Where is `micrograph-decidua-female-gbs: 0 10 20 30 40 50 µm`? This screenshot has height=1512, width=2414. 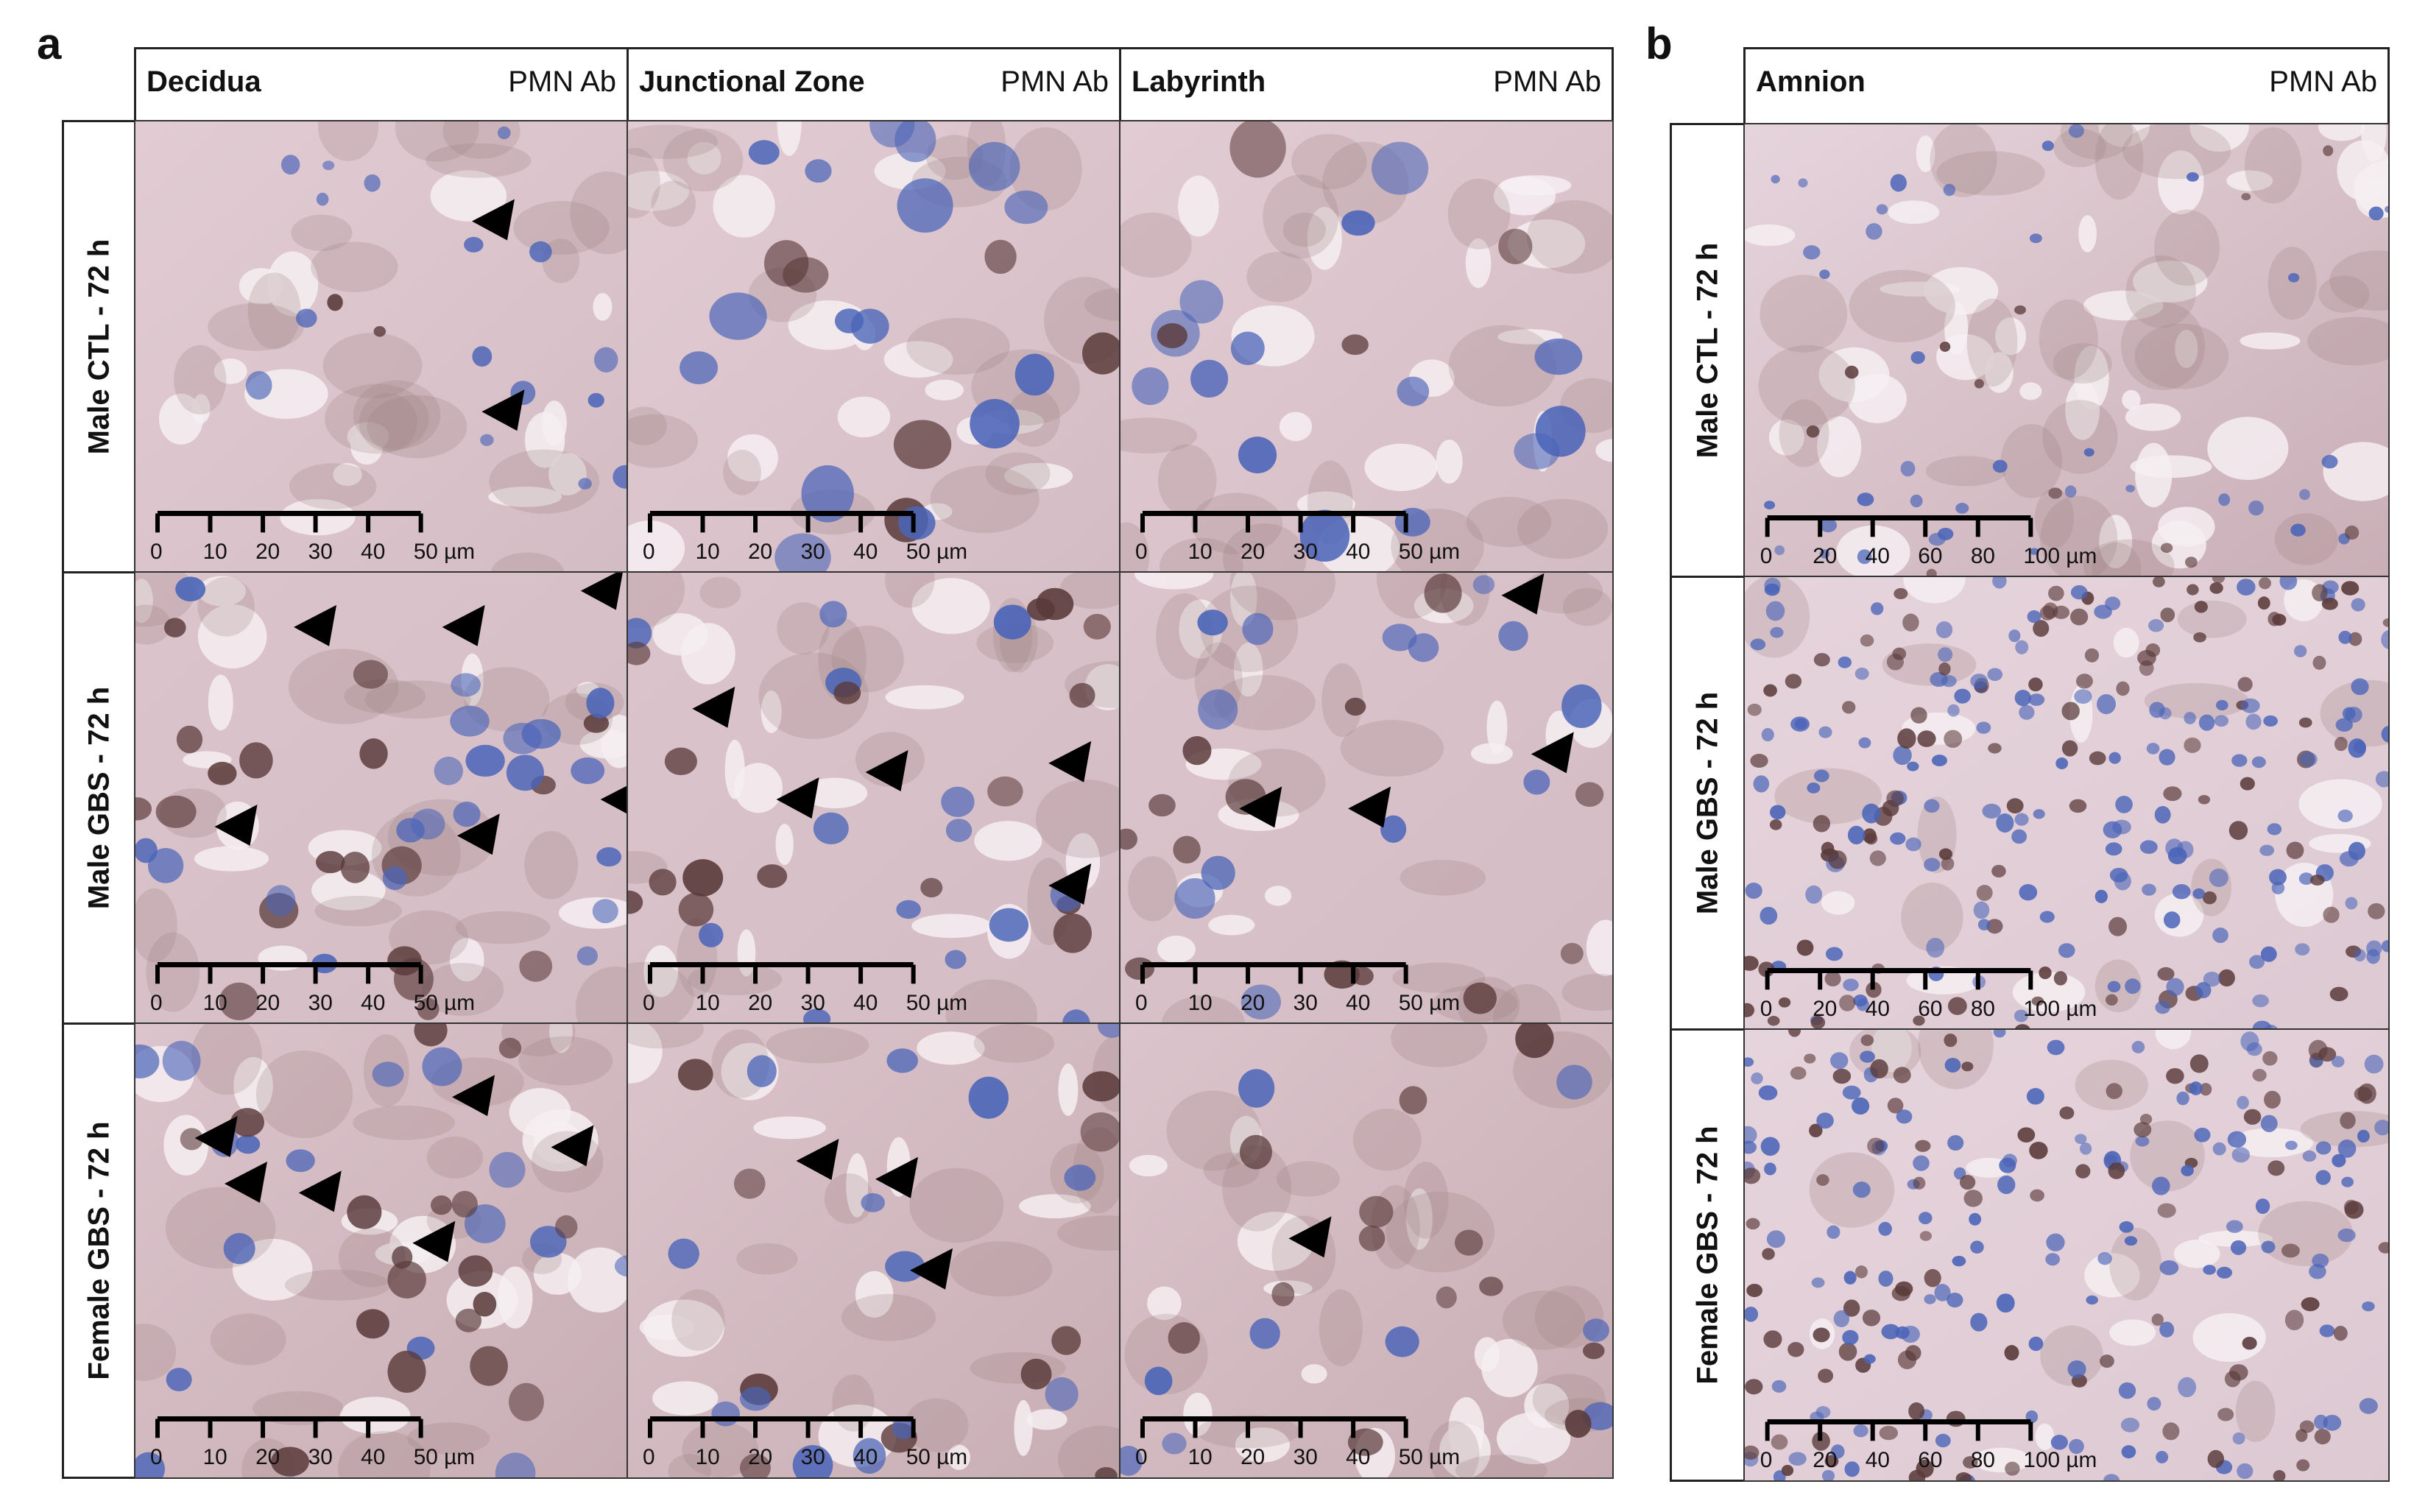 micrograph-decidua-female-gbs: 0 10 20 30 40 50 µm is located at coordinates (381, 1250).